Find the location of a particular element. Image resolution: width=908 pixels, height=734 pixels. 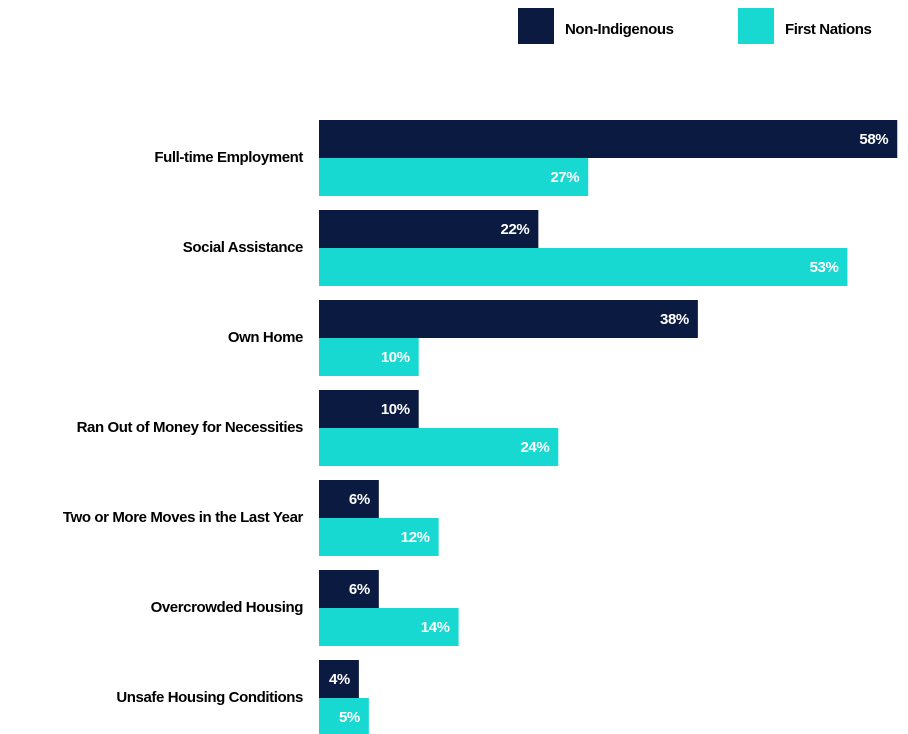

value-label: 5% is located at coordinates (349, 717).